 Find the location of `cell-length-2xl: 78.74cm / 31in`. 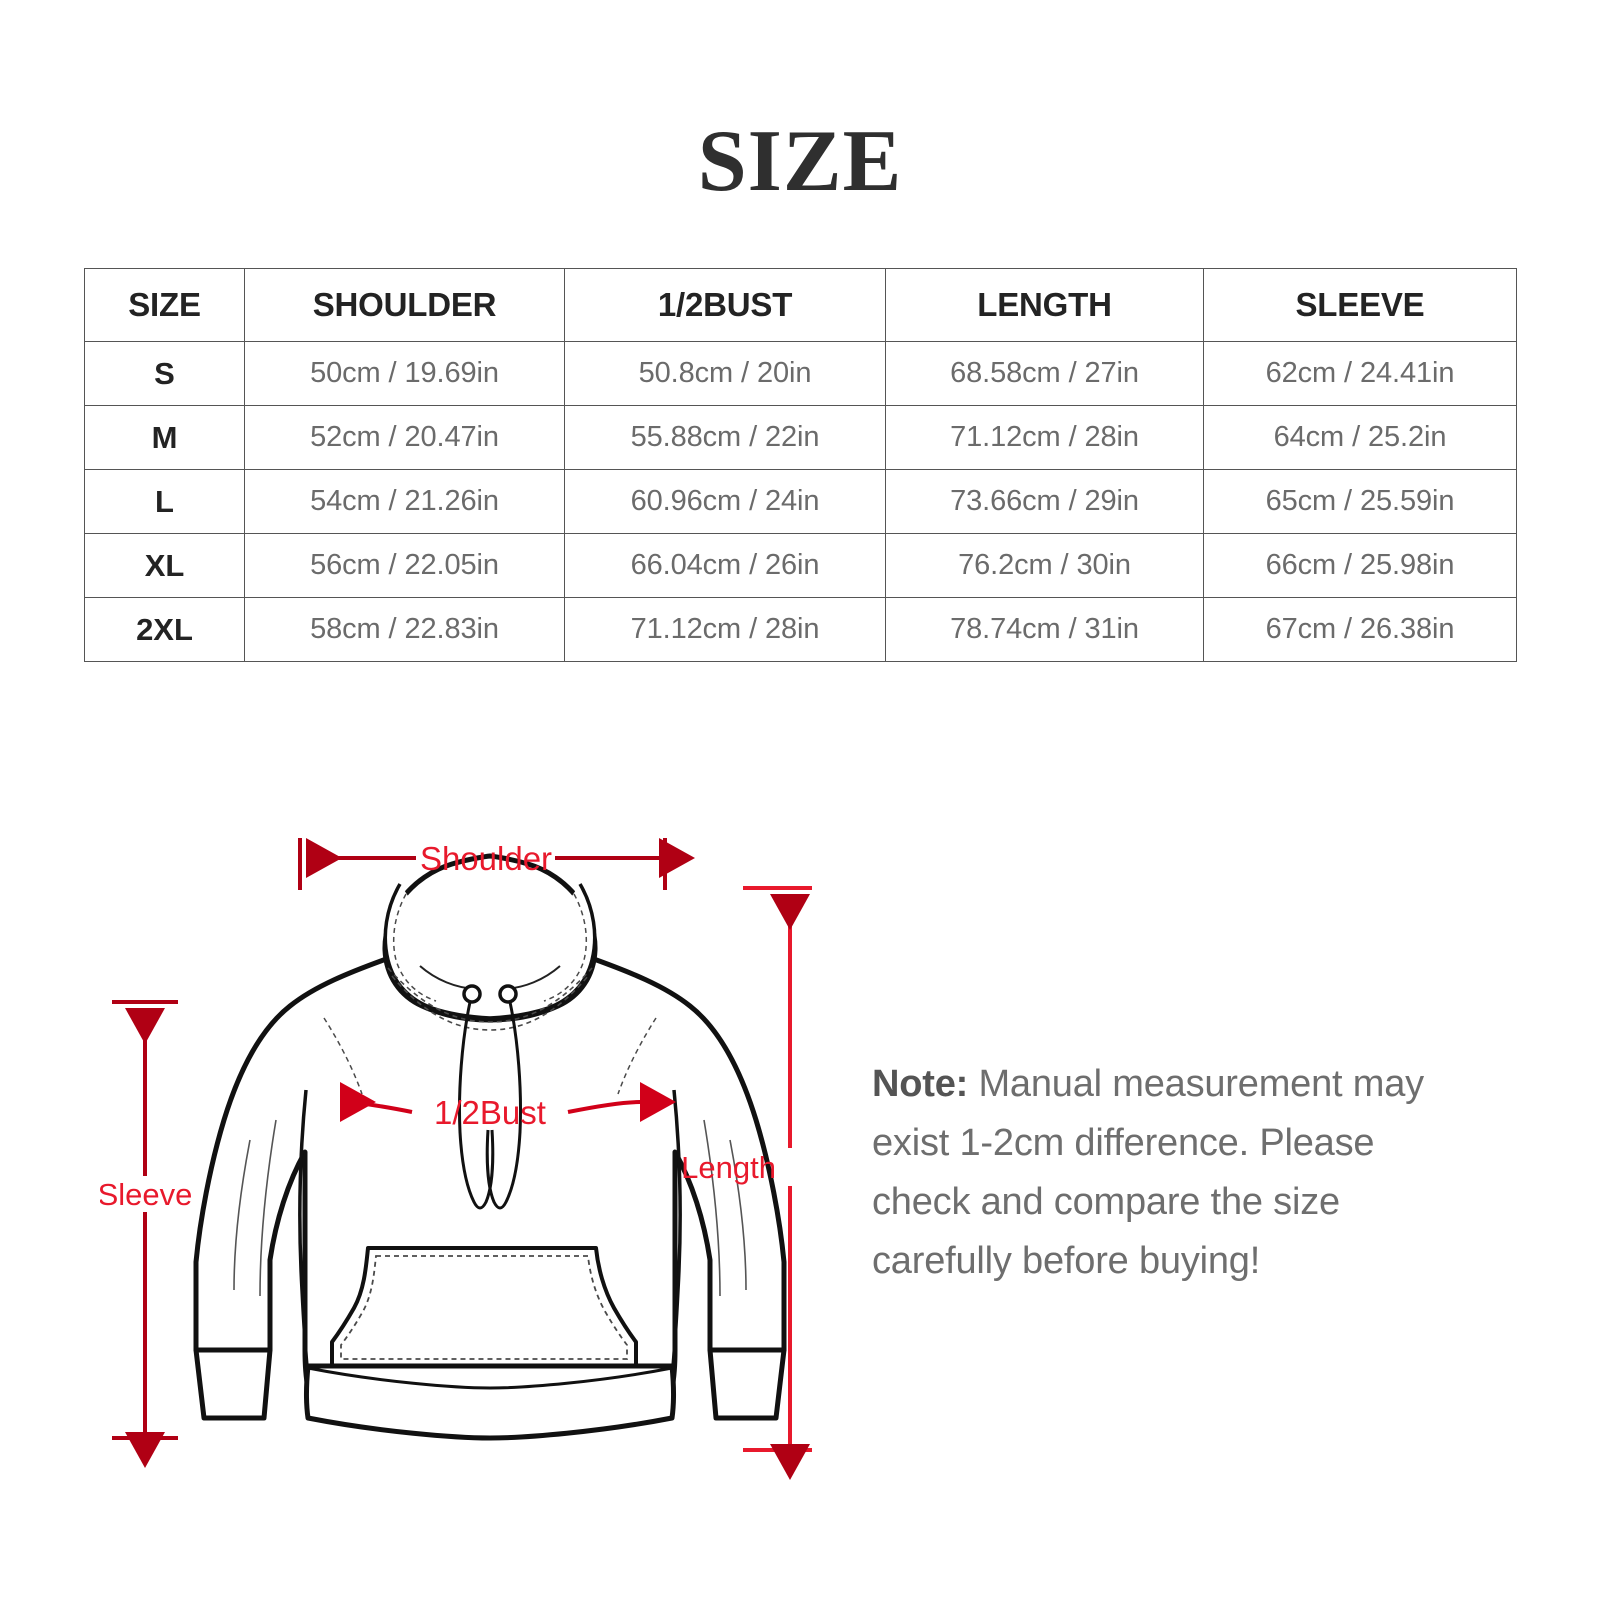

cell-length-2xl: 78.74cm / 31in is located at coordinates (1044, 629).